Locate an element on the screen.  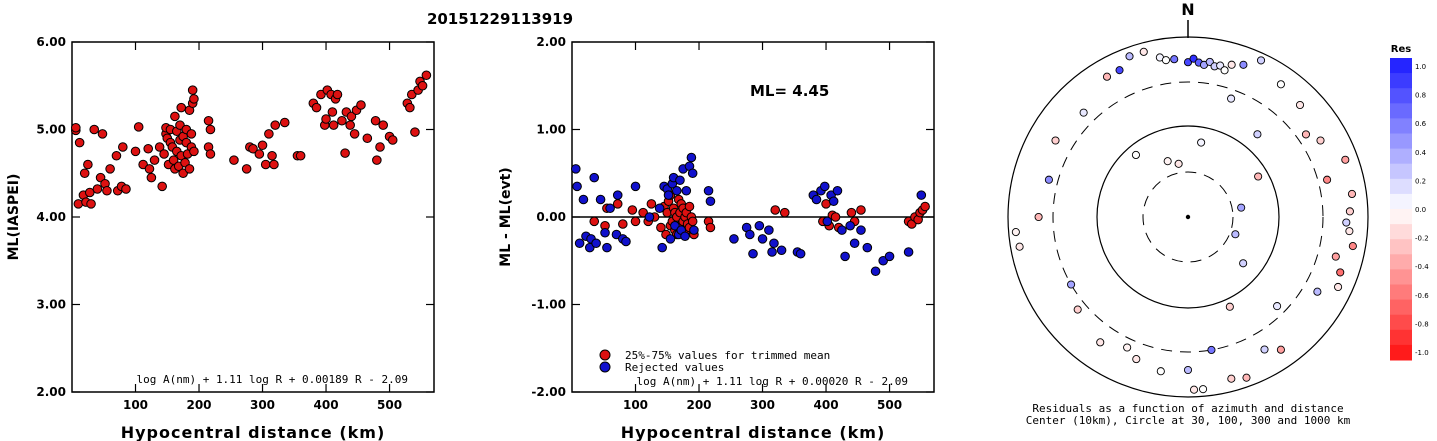
x-tick-label: 100 is located at coordinates (135, 405).